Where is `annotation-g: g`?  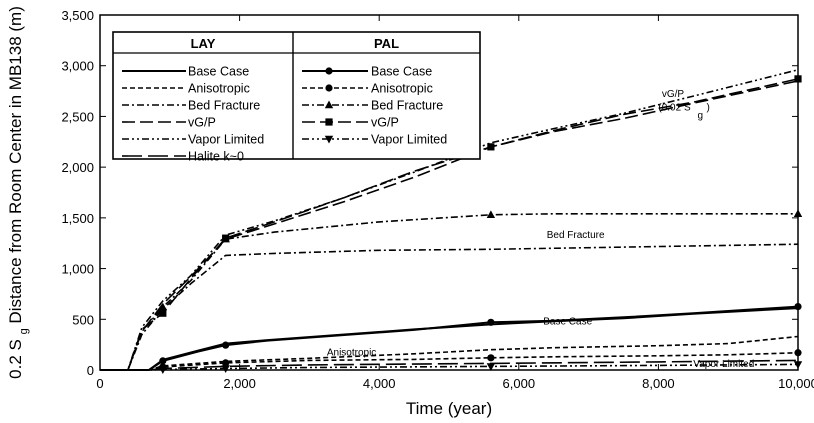 annotation-g: g is located at coordinates (700, 115).